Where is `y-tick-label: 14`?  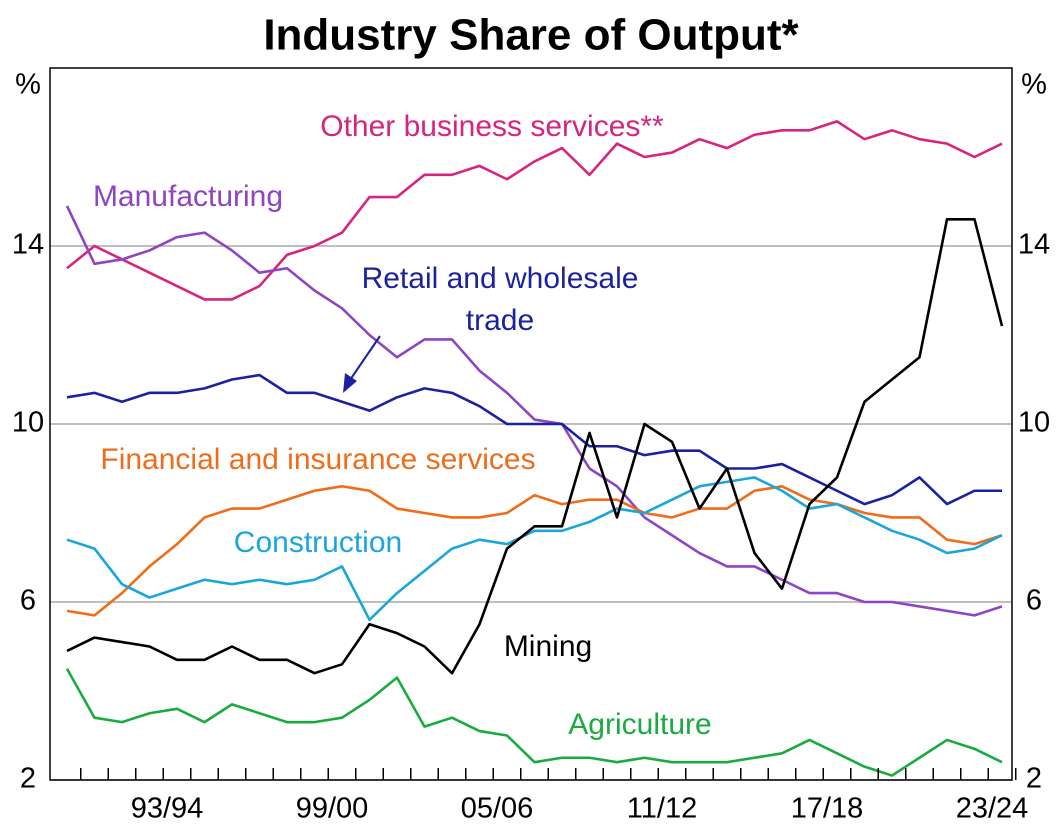
y-tick-label: 14 is located at coordinates (28, 245).